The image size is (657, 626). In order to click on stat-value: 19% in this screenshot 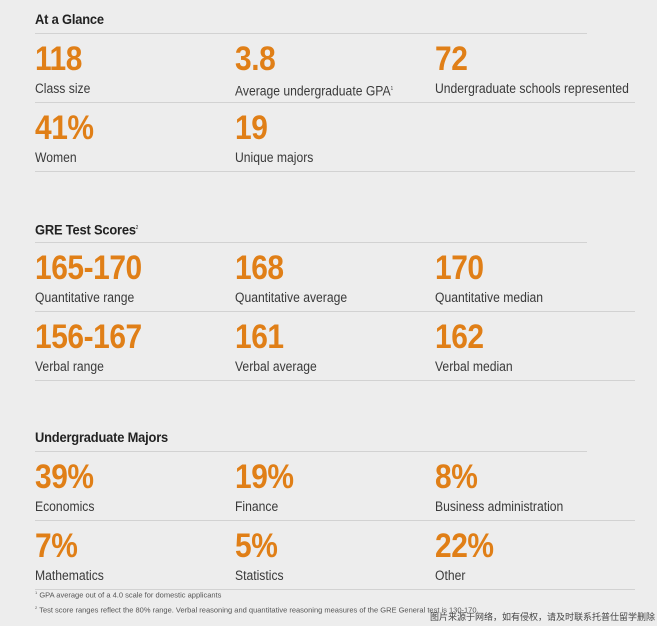, I will do `click(264, 477)`.